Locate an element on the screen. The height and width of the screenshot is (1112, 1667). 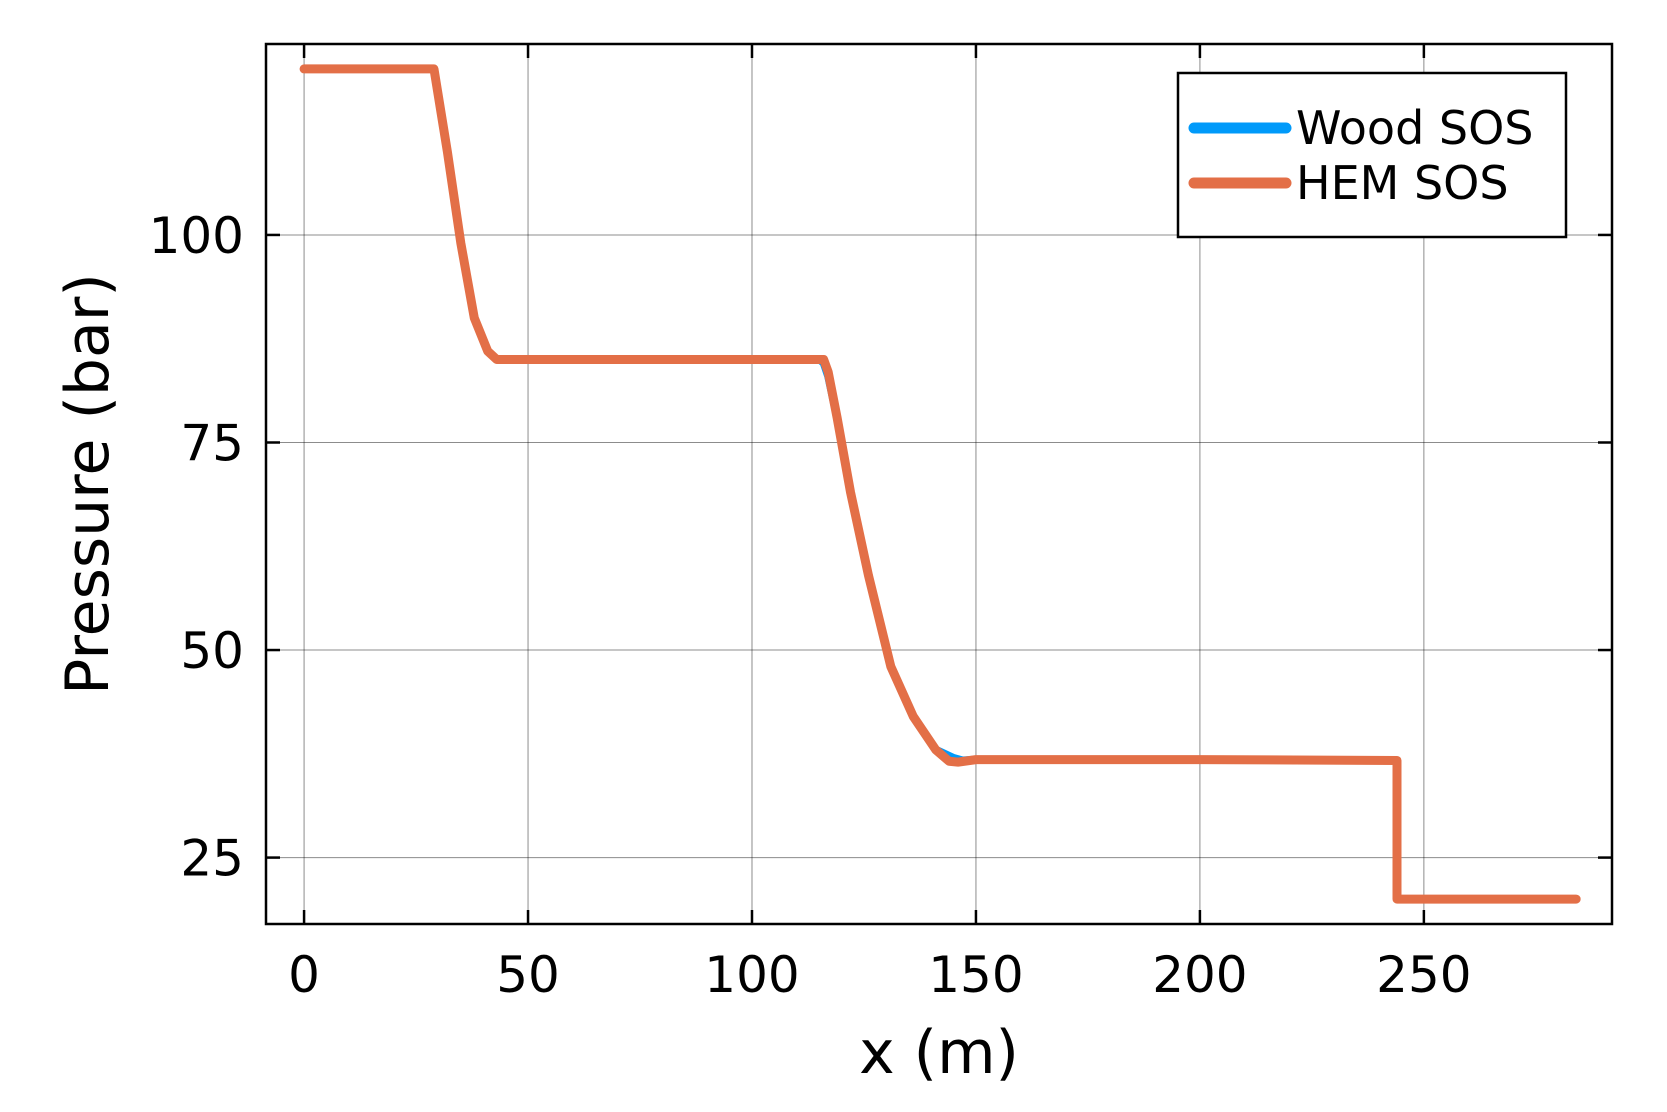
x-axis-label: x (m) is located at coordinates (939, 1053).